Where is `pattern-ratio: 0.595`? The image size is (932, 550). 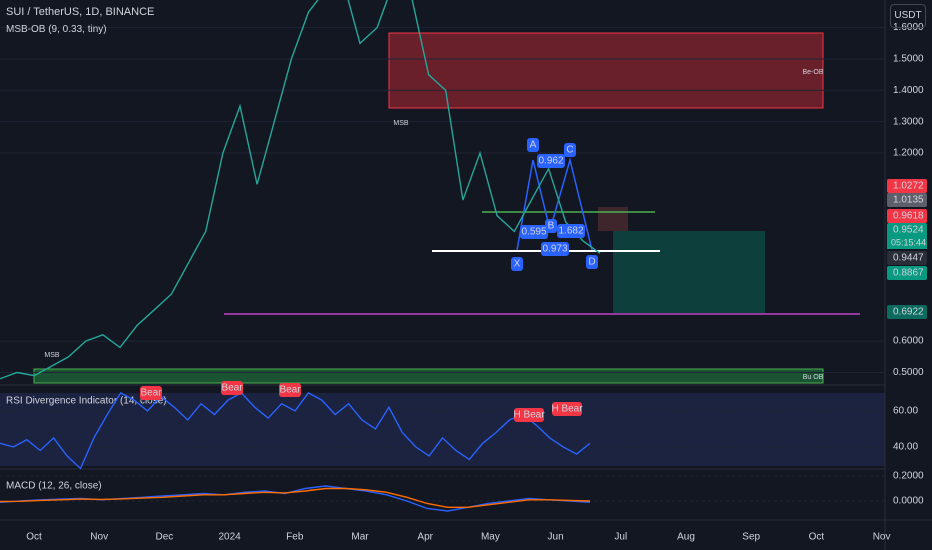 pattern-ratio: 0.595 is located at coordinates (533, 232).